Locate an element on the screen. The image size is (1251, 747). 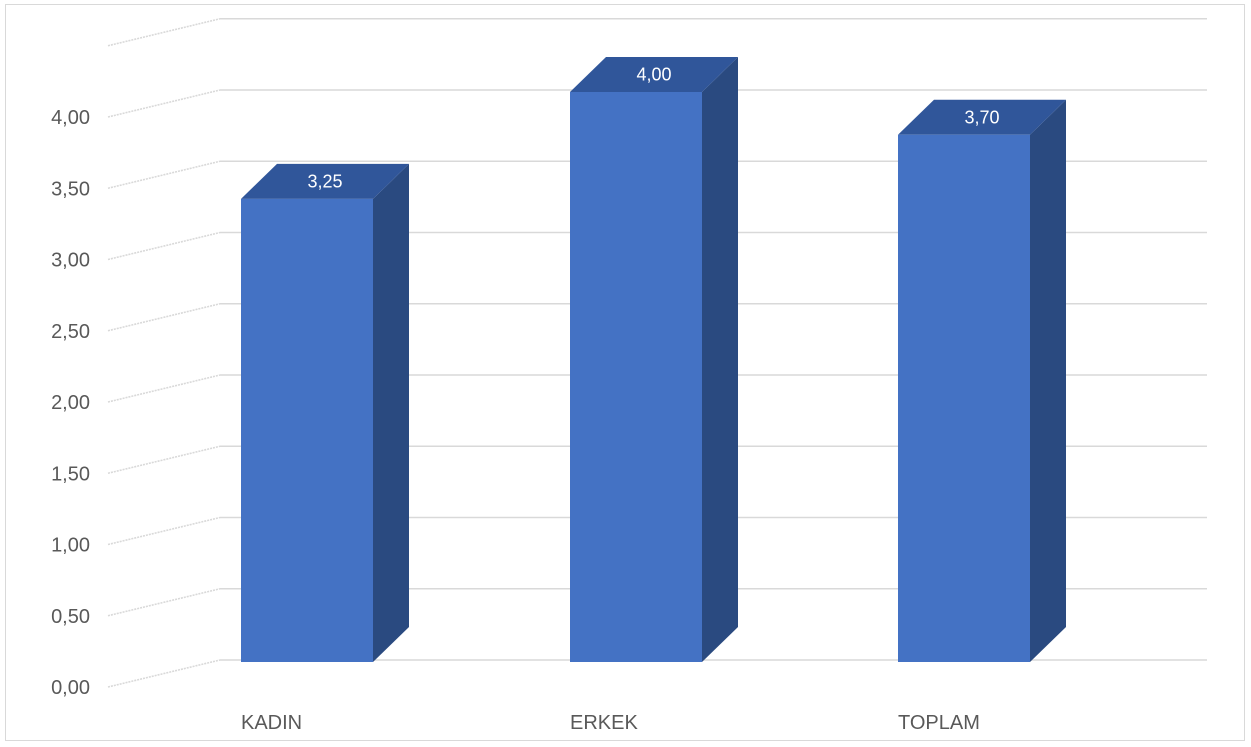
y-tick-label: 2,00 is located at coordinates (70, 403).